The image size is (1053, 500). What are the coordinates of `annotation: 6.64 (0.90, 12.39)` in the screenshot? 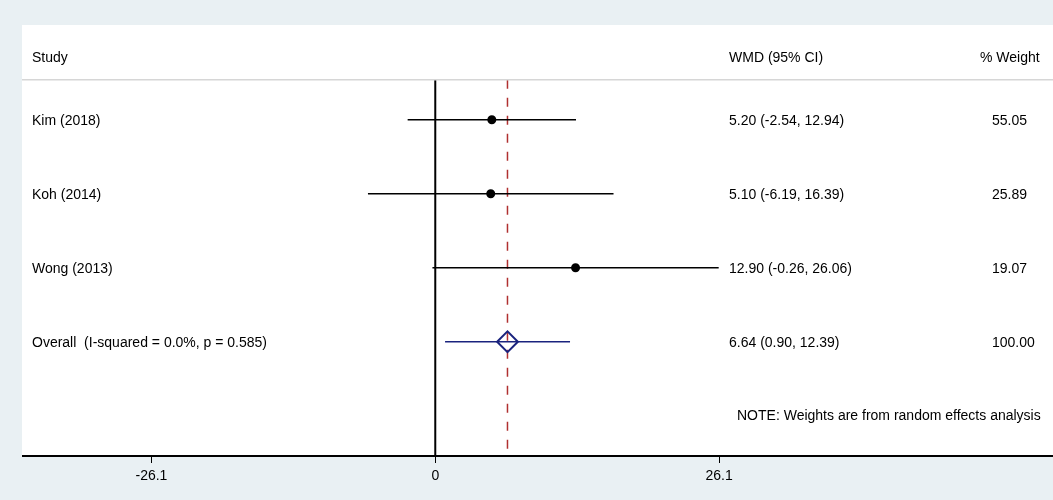 It's located at (784, 342).